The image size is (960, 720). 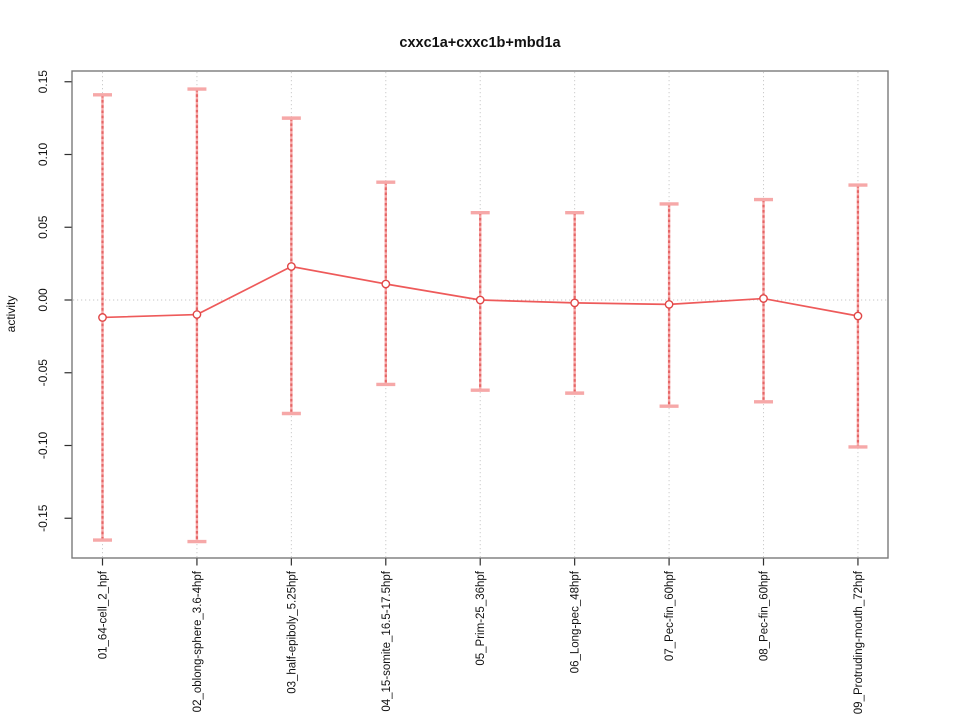 What do you see at coordinates (43, 446) in the screenshot?
I see `y-tick-label: -0.10` at bounding box center [43, 446].